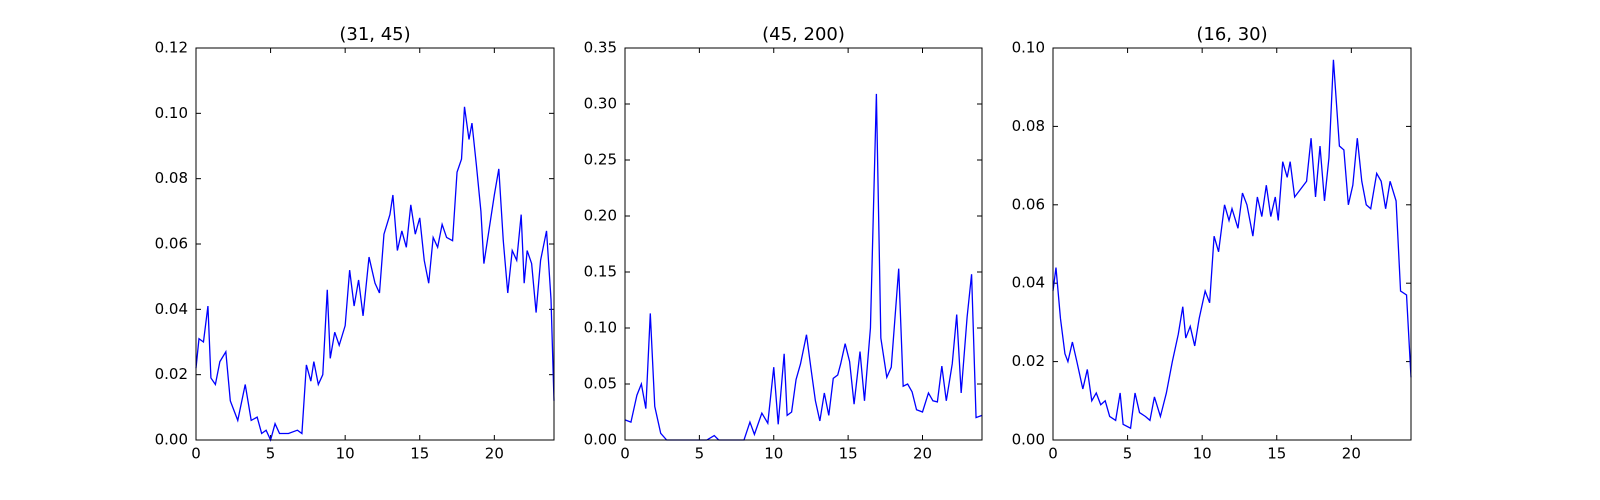 This screenshot has width=1600, height=500. I want to click on y-tick-label: 0.20, so click(600, 216).